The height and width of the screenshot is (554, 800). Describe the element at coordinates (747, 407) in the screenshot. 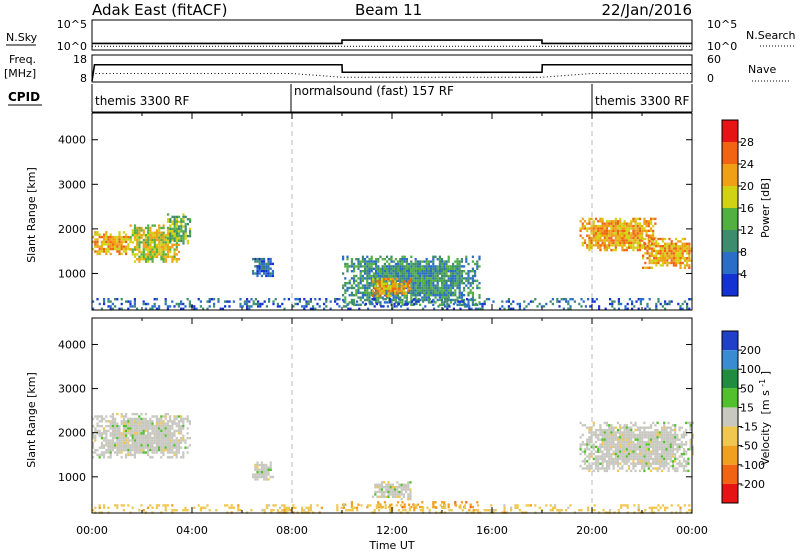

I see `velocity-colorbar-tick-label-4: 15` at that location.